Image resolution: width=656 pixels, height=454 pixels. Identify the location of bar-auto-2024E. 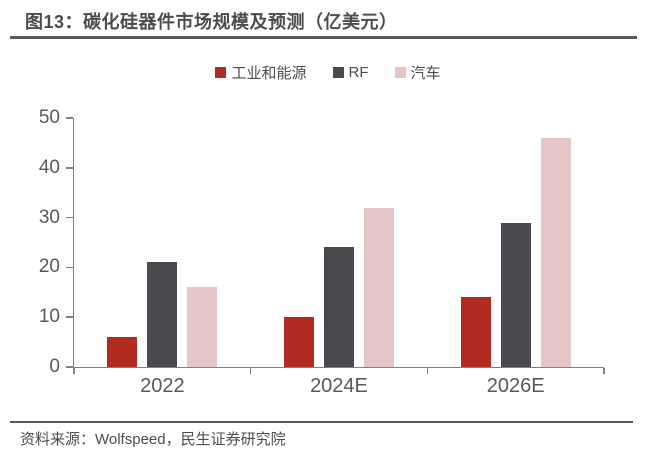
(378, 287).